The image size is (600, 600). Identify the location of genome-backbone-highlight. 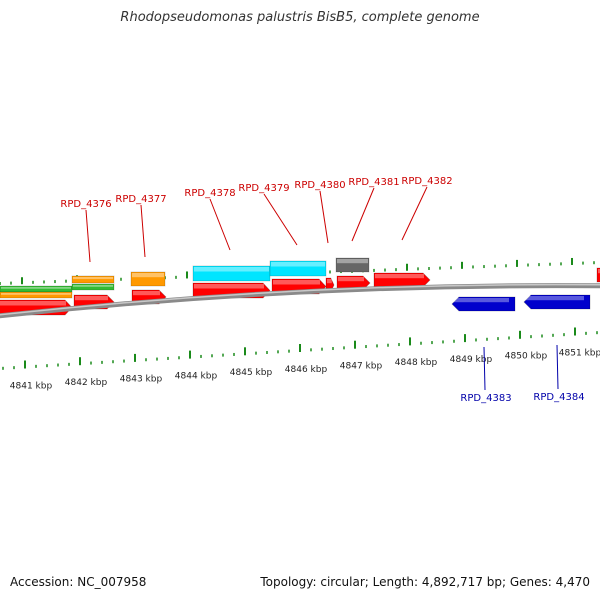
(300, 299).